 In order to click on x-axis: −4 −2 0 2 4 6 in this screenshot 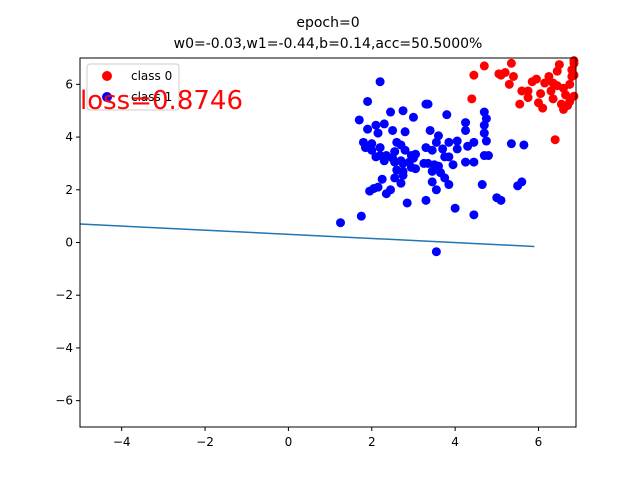, I will do `click(327, 438)`.